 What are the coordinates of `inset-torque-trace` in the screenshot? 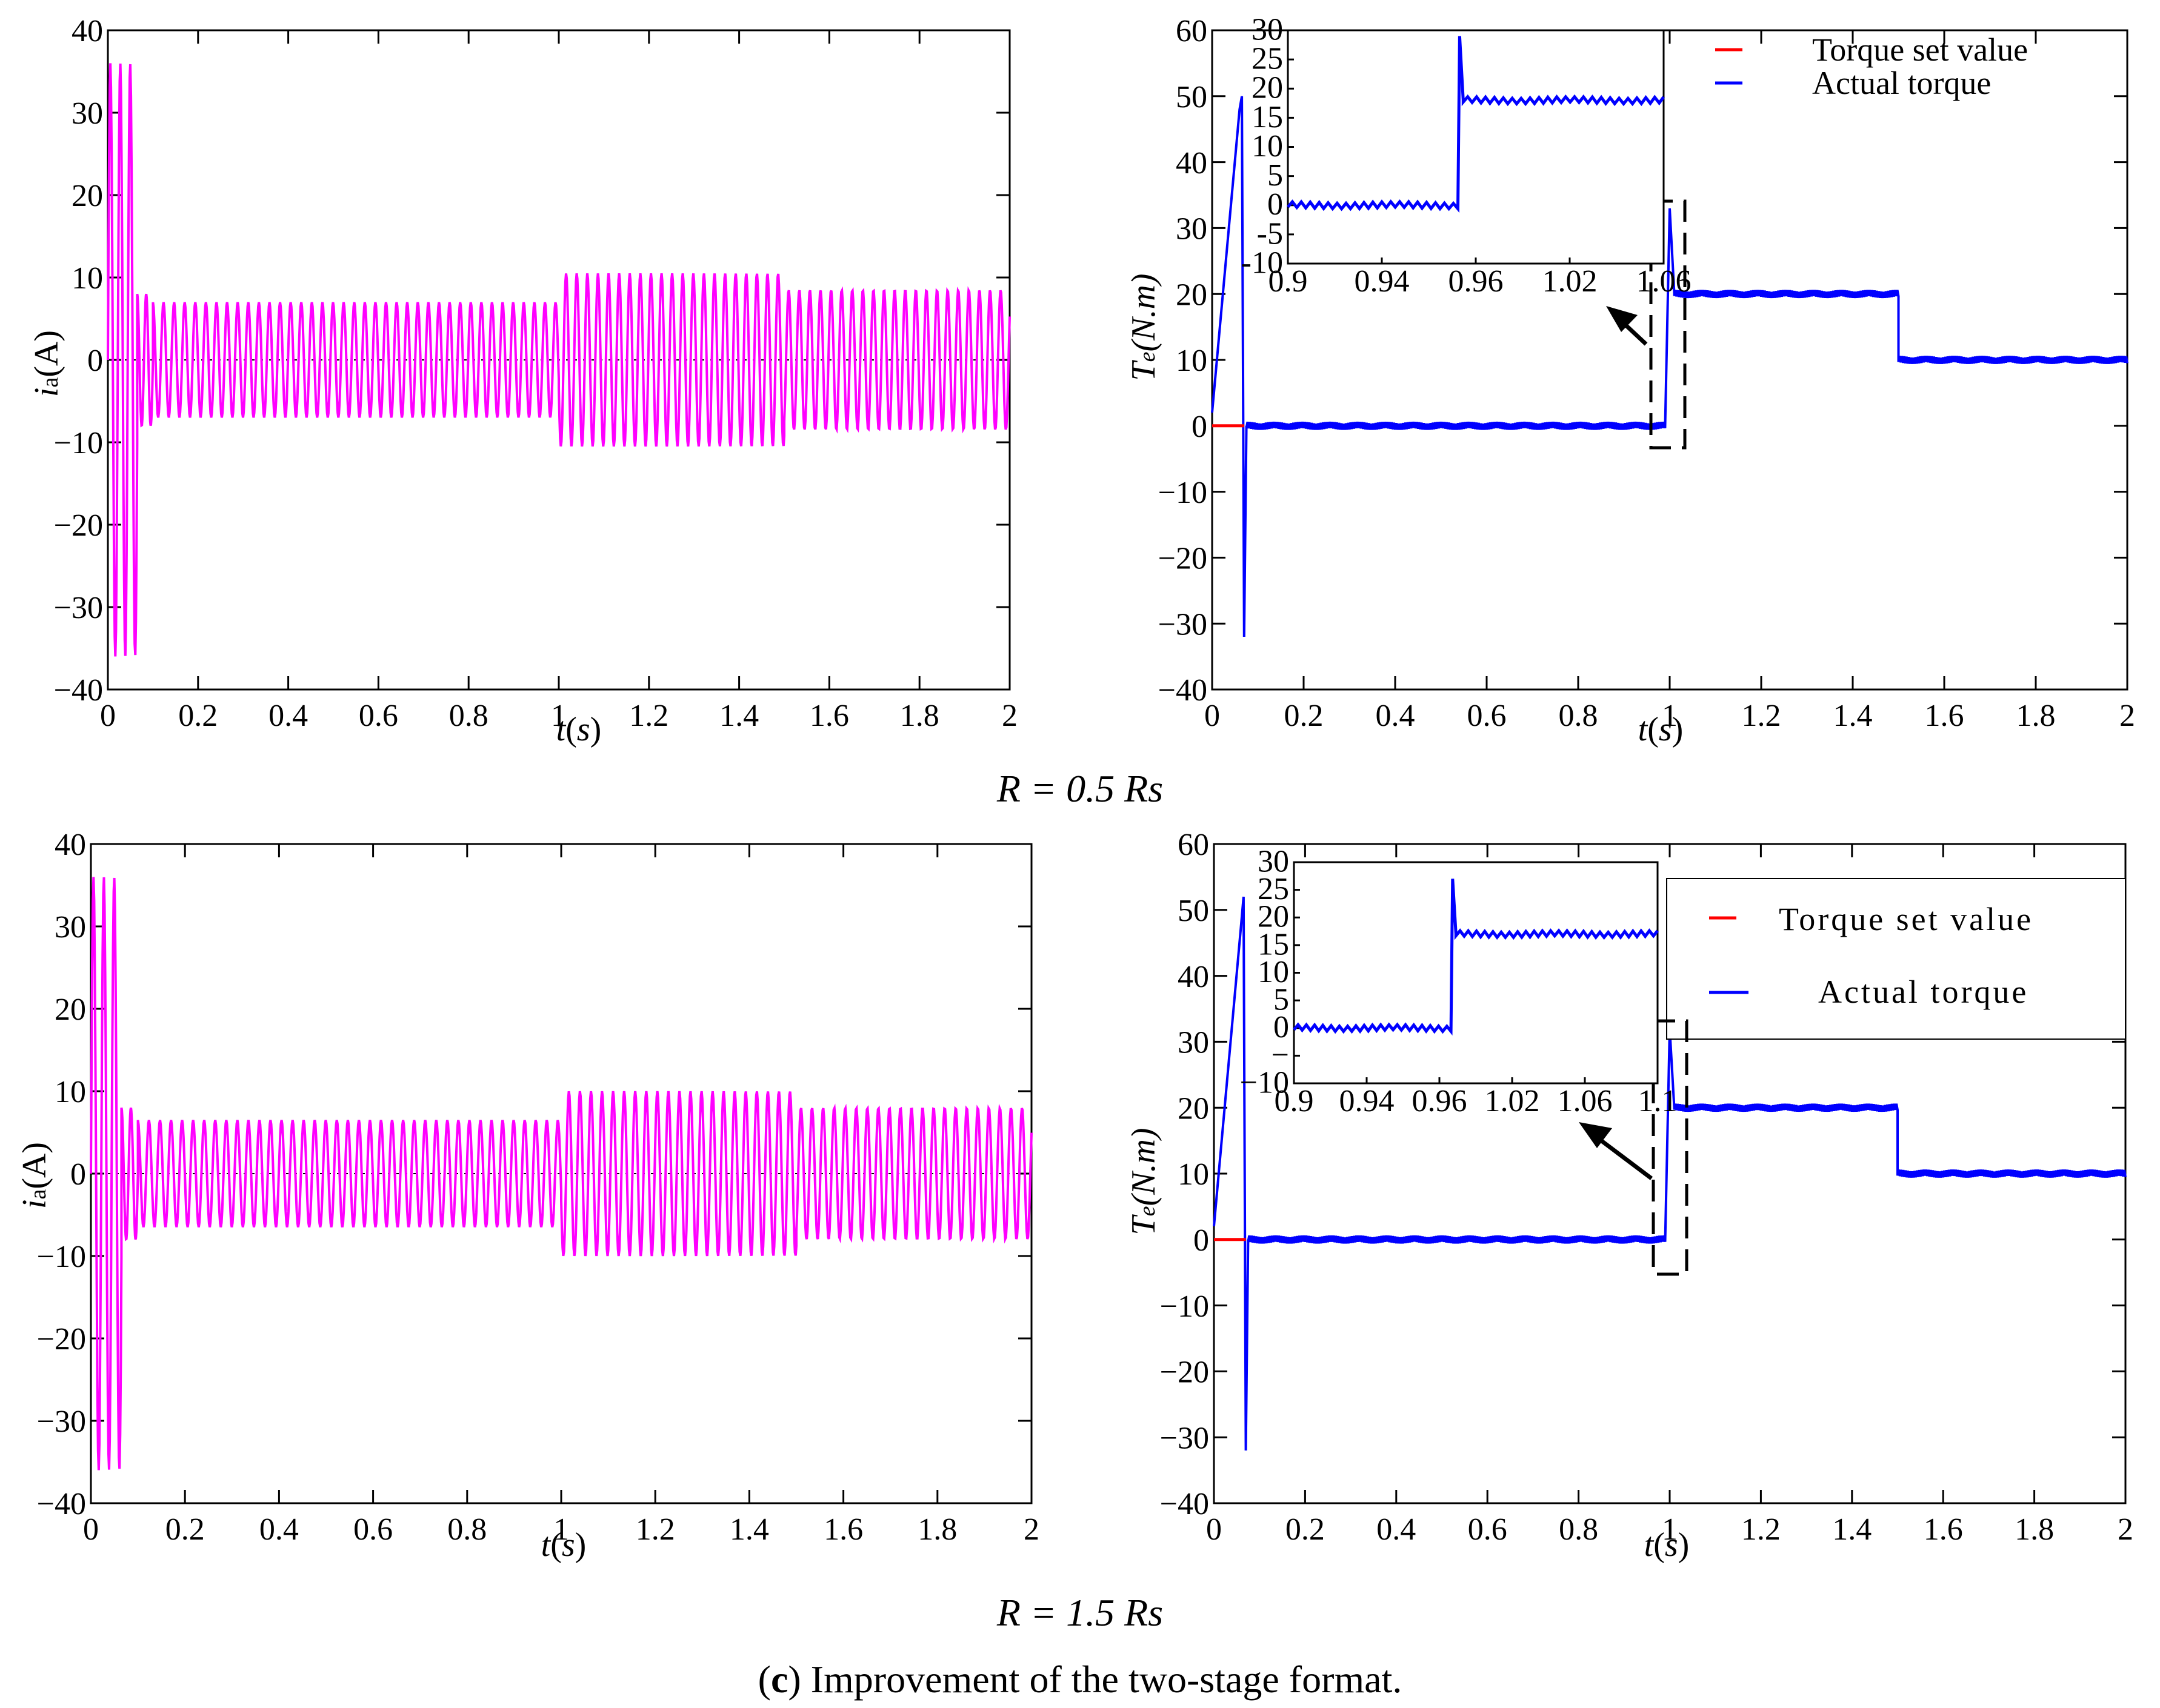 It's located at (1476, 957).